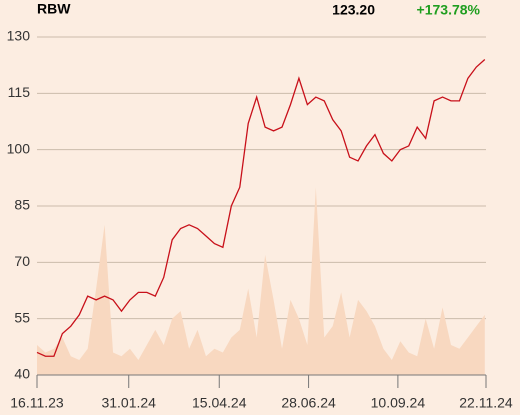  Describe the element at coordinates (486, 403) in the screenshot. I see `x-tick-label: 22.11.24` at that location.